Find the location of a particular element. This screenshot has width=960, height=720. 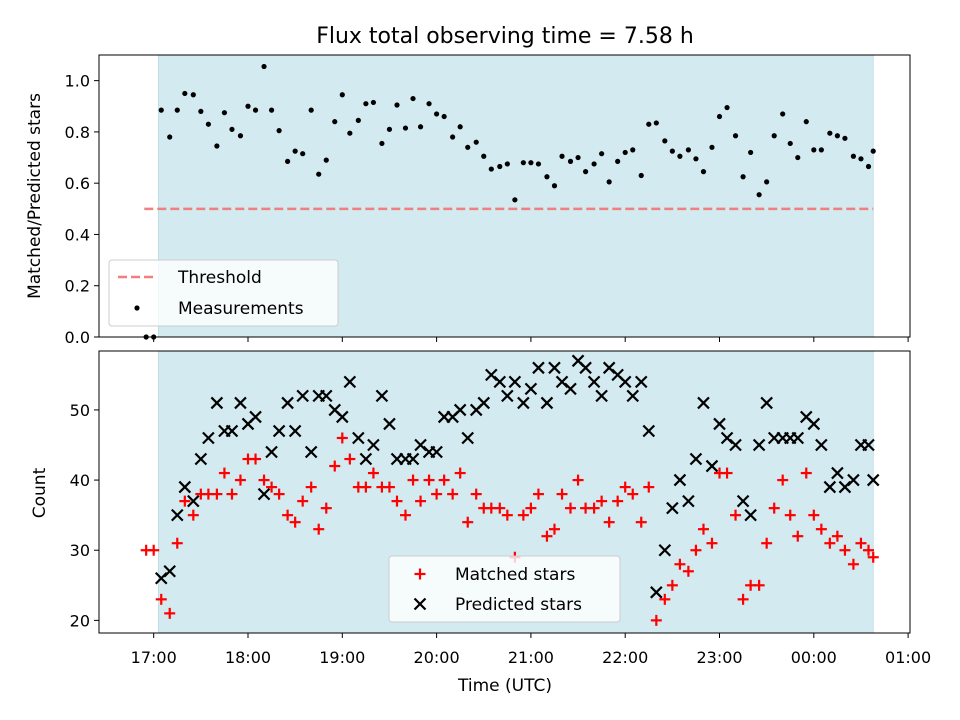

legend-measurements-label: Measurements is located at coordinates (241, 309).